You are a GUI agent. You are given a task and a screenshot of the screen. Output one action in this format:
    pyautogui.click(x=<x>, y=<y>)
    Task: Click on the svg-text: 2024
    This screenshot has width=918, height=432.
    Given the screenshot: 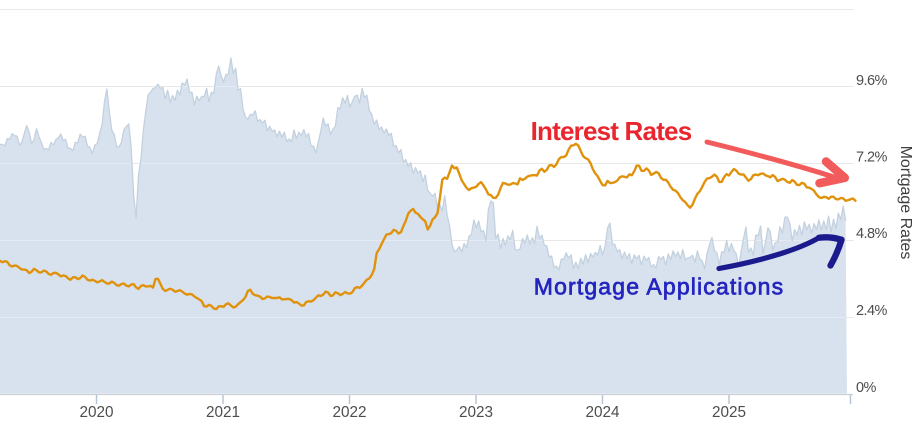 What is the action you would take?
    pyautogui.click(x=602, y=412)
    